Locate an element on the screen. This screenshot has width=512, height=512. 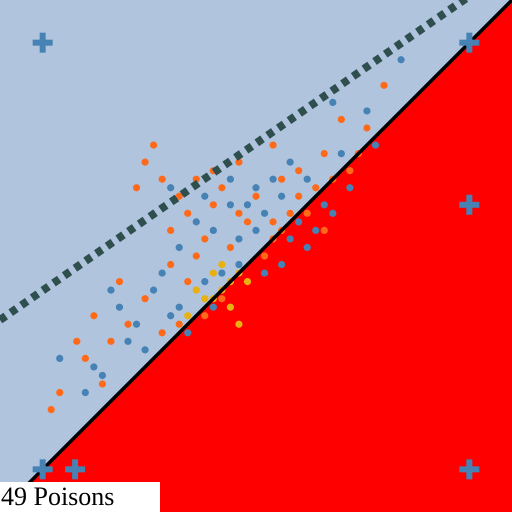
plus-marker-4-v is located at coordinates (42, 469).